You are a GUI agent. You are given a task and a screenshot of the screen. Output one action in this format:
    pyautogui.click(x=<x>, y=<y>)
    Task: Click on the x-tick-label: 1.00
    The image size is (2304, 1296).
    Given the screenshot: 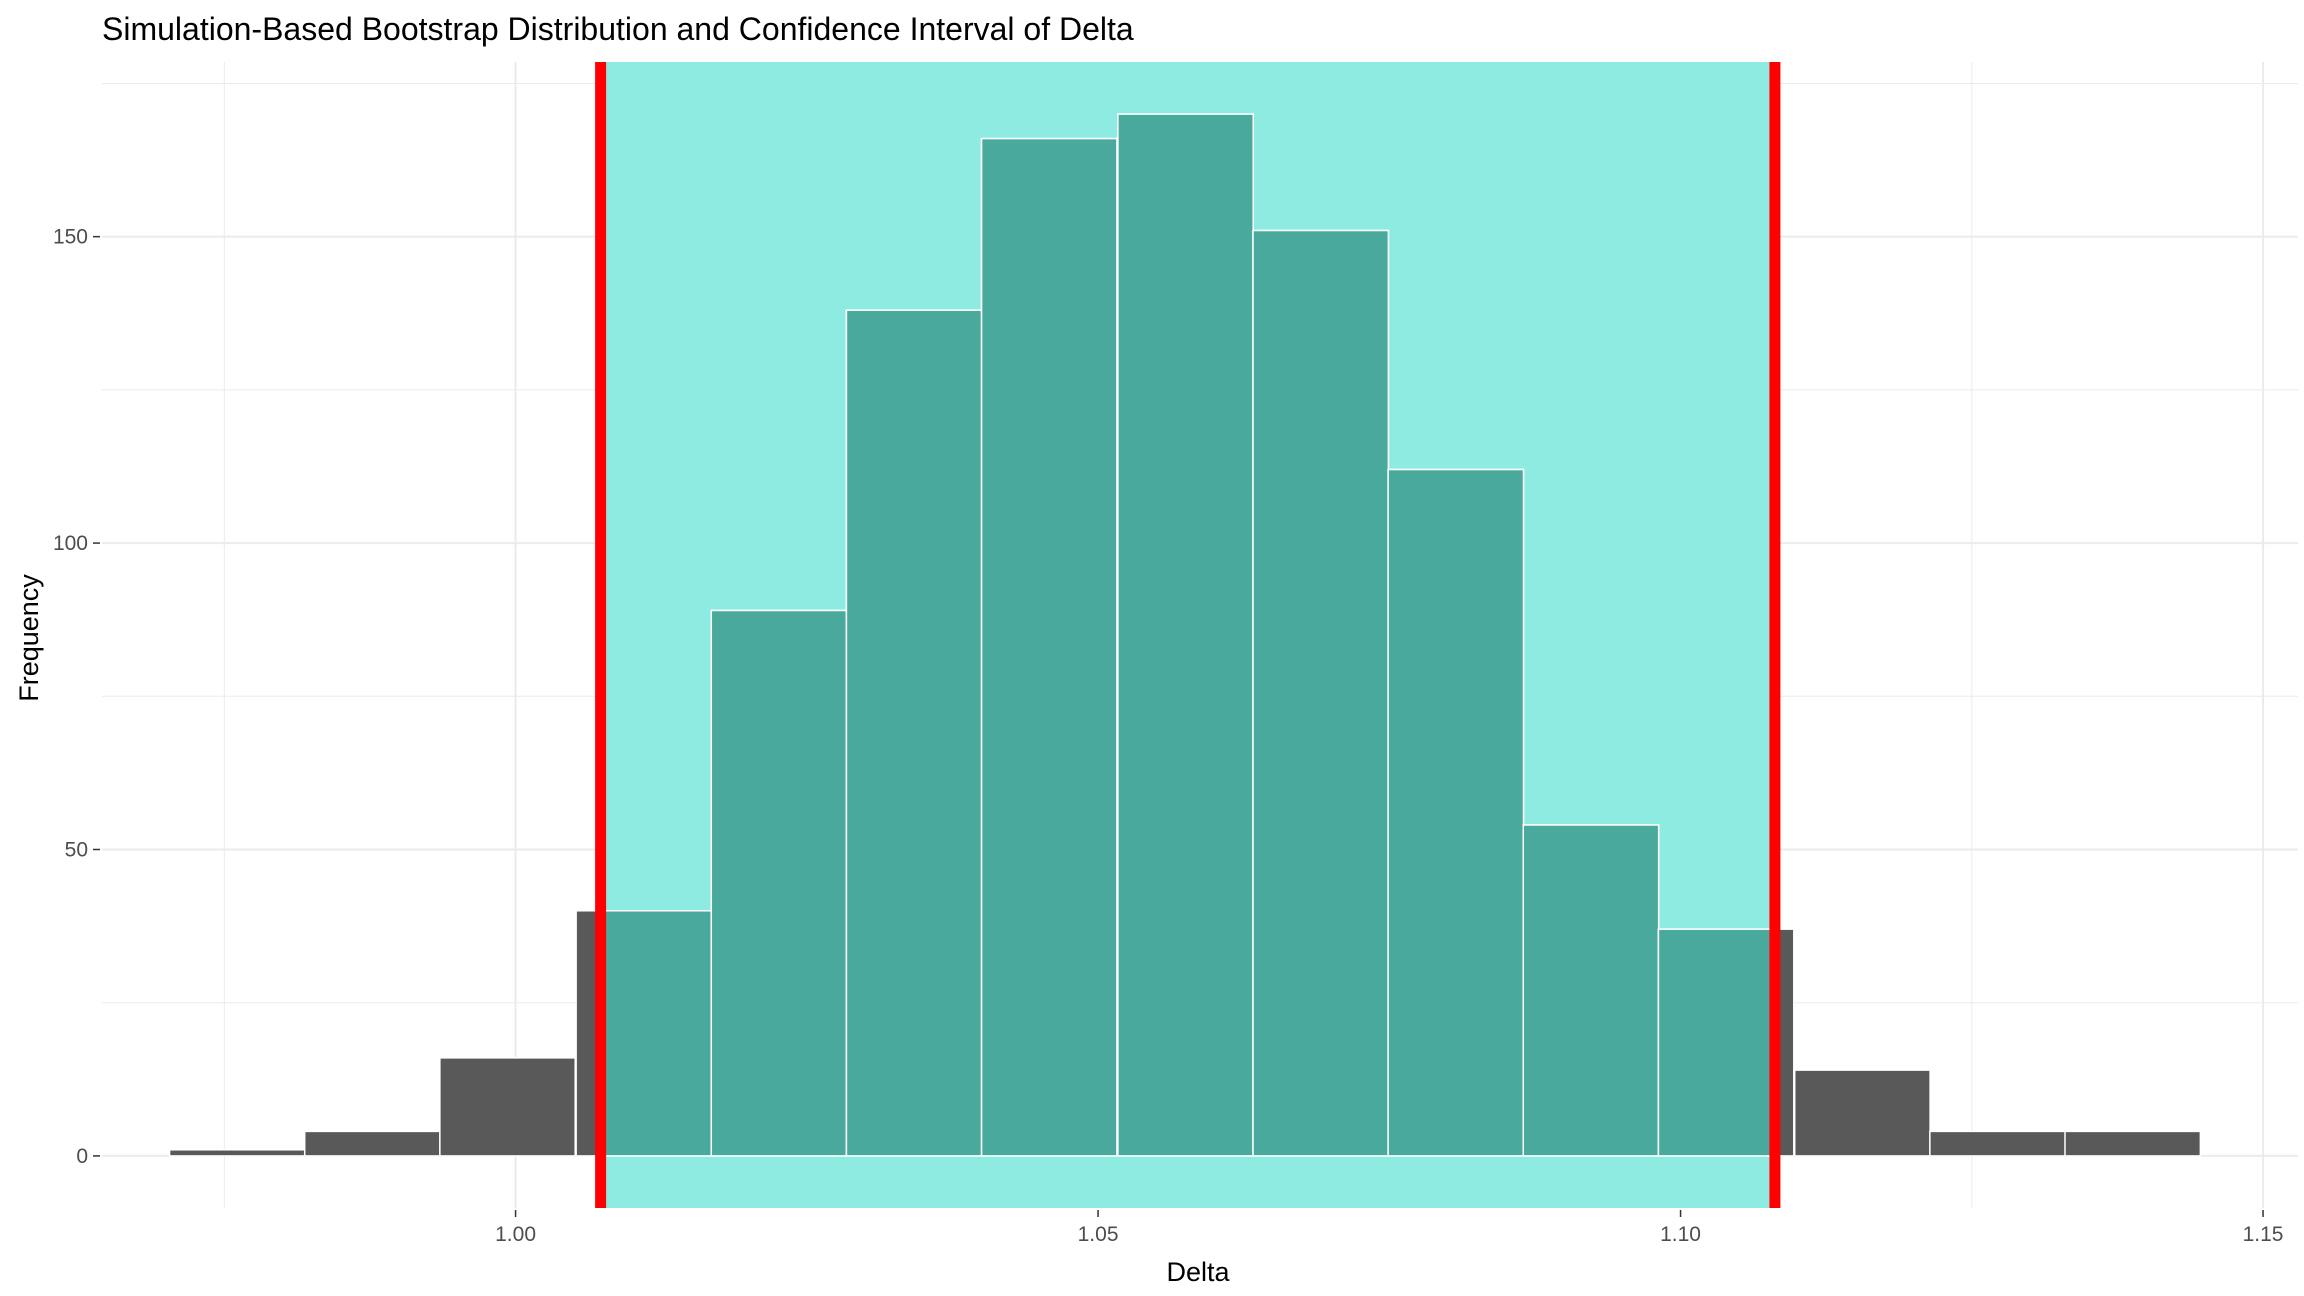 What is the action you would take?
    pyautogui.click(x=515, y=1234)
    